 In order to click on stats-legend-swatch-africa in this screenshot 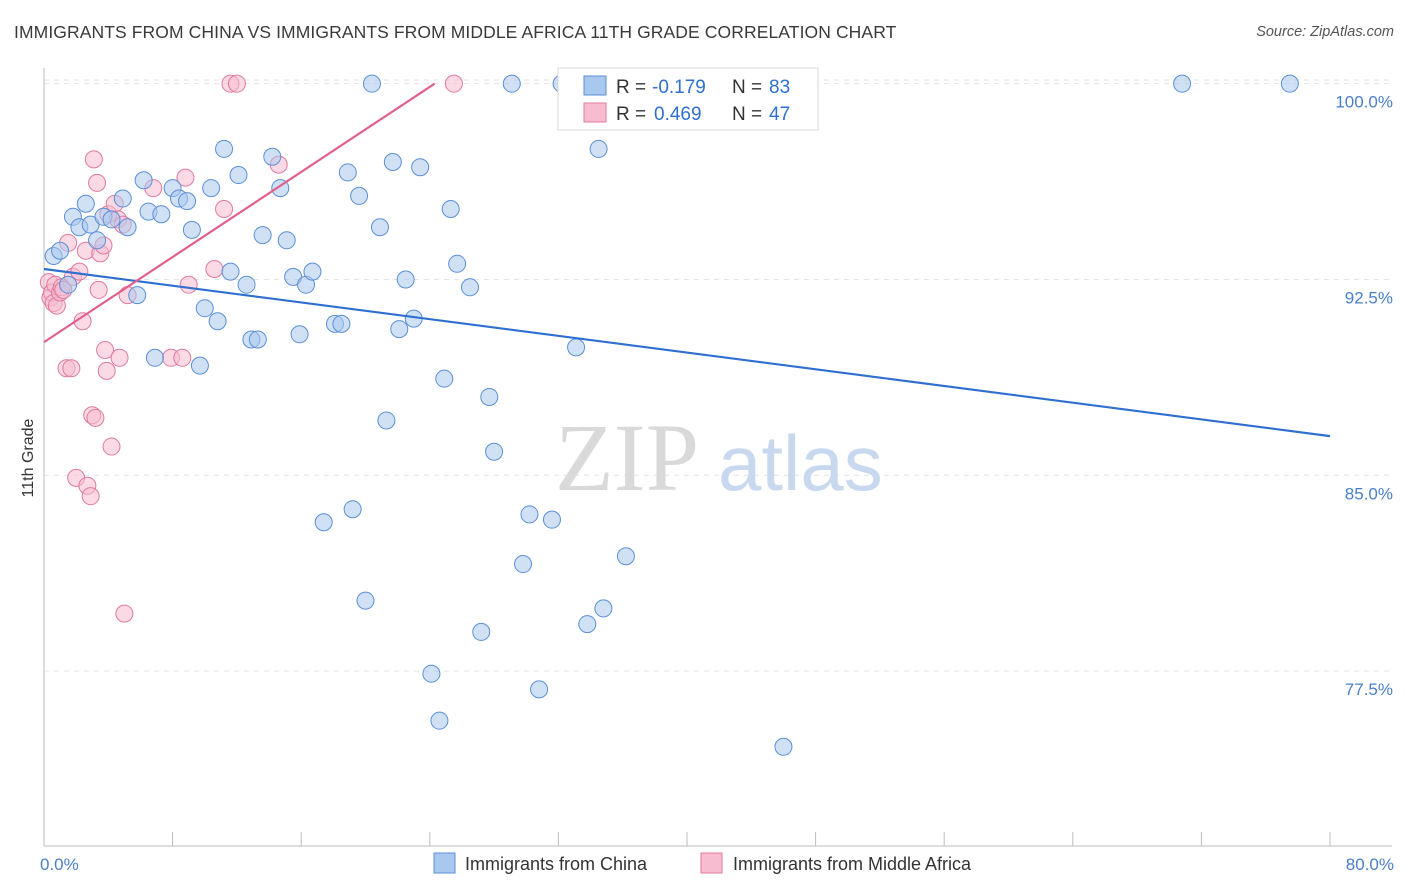, I will do `click(595, 112)`.